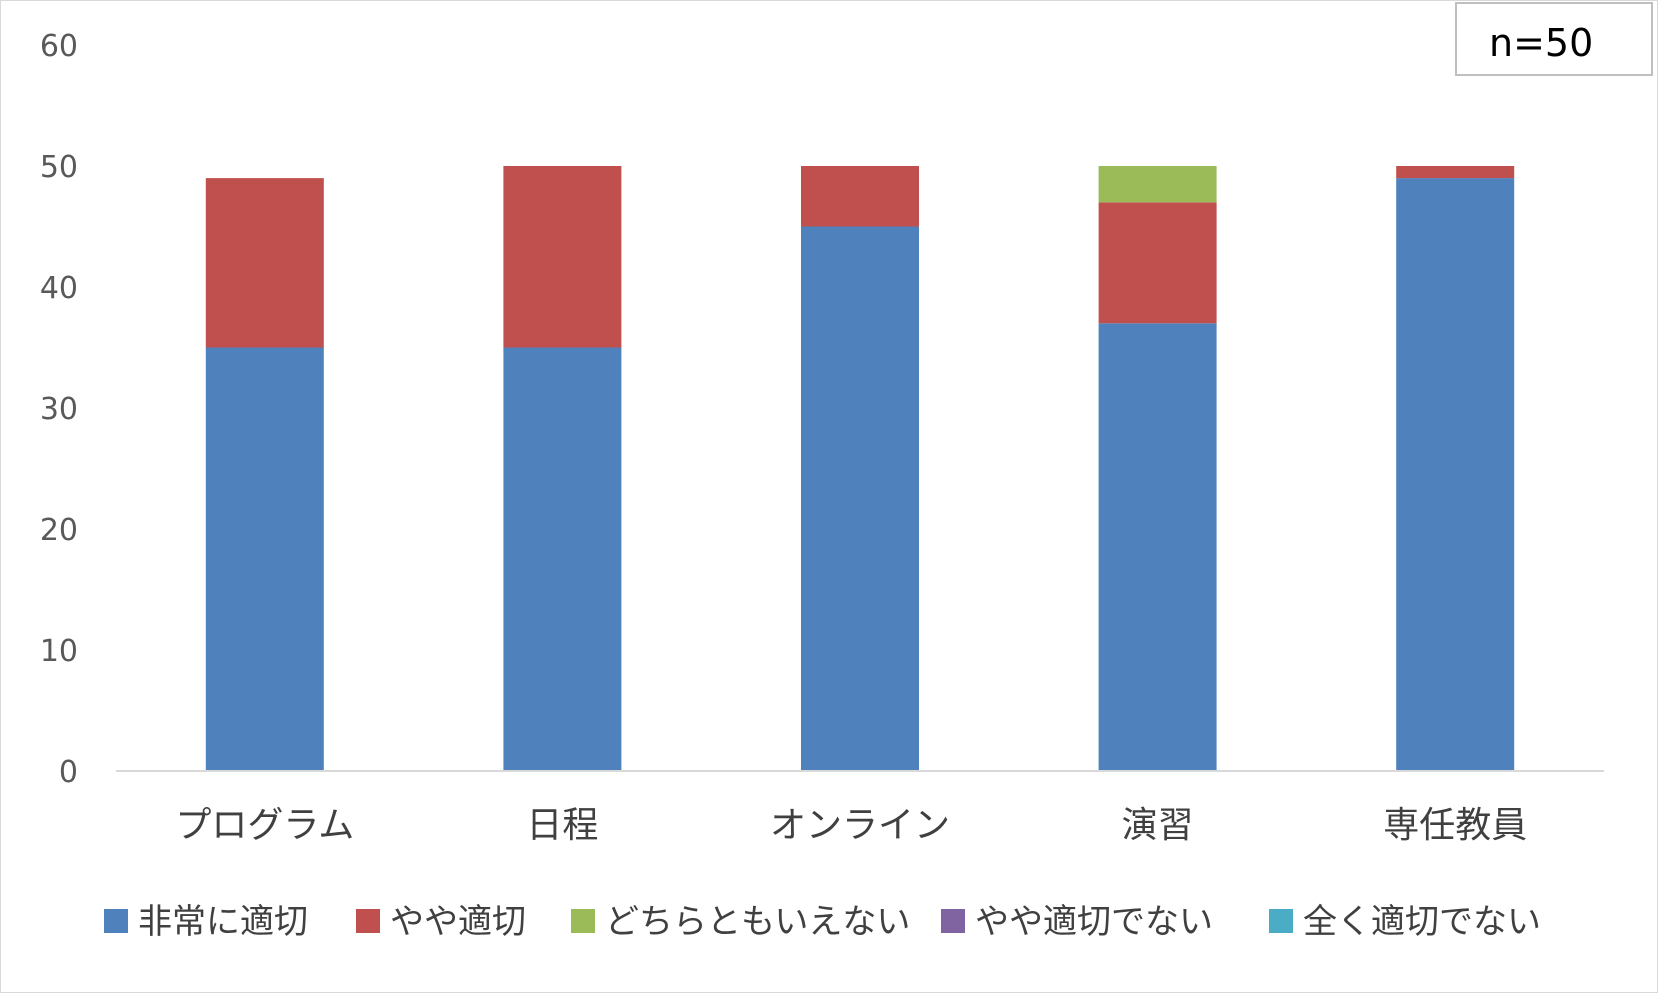  I want to click on x-category-label: 専任教員, so click(1455, 825).